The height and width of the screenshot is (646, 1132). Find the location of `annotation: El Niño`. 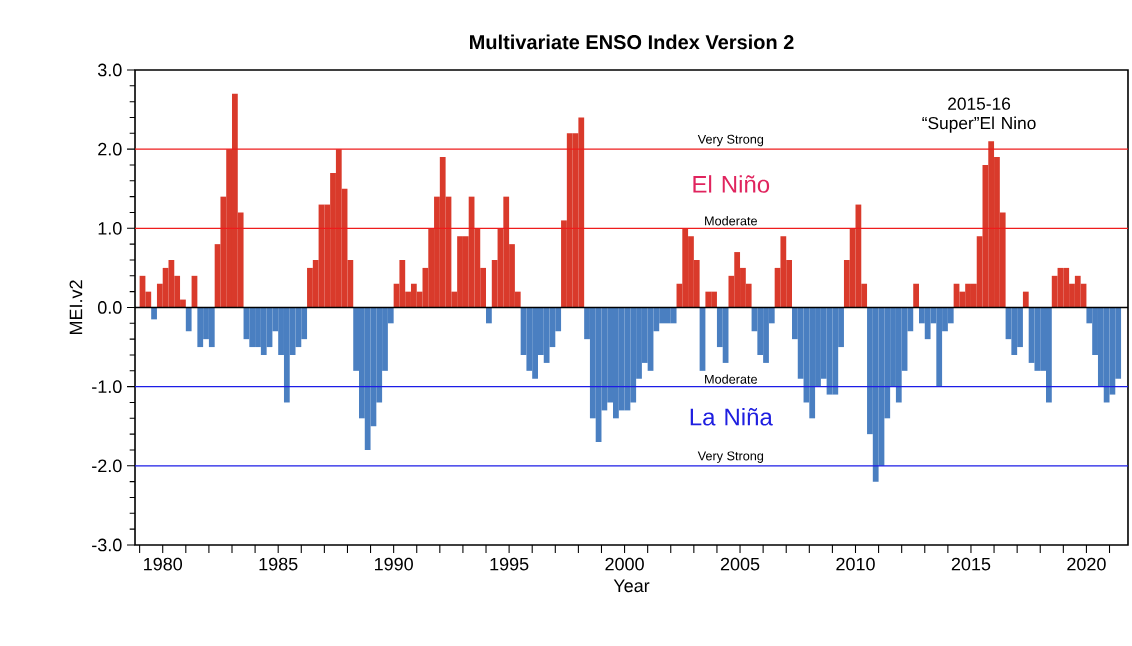

annotation: El Niño is located at coordinates (731, 184).